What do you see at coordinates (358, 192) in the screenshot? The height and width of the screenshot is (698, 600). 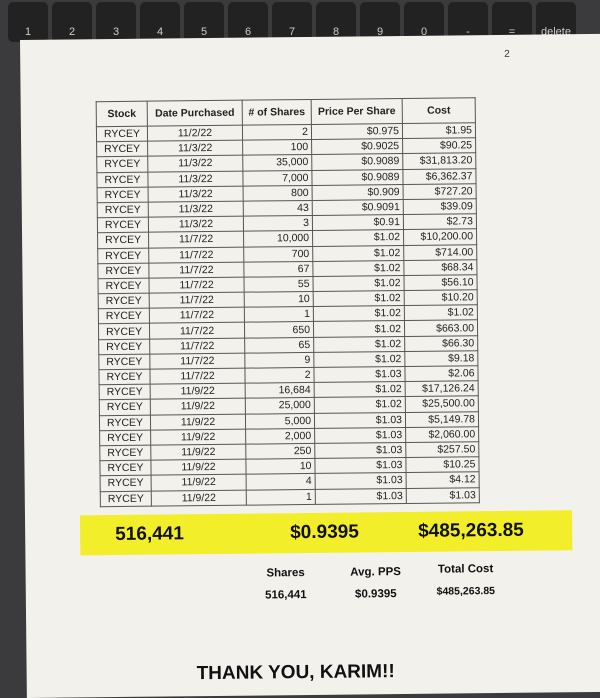 I see `table-cell: $0.909` at bounding box center [358, 192].